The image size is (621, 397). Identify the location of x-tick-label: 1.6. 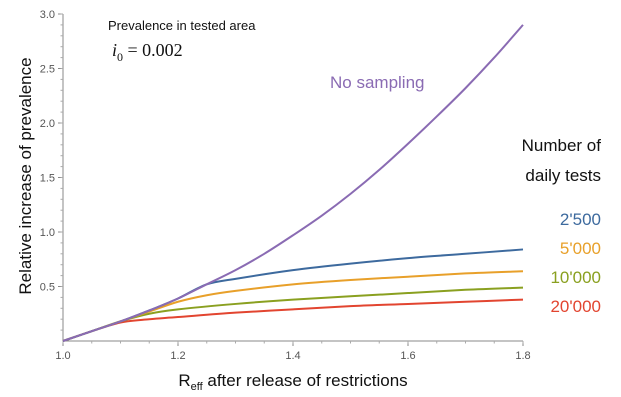
(407, 356).